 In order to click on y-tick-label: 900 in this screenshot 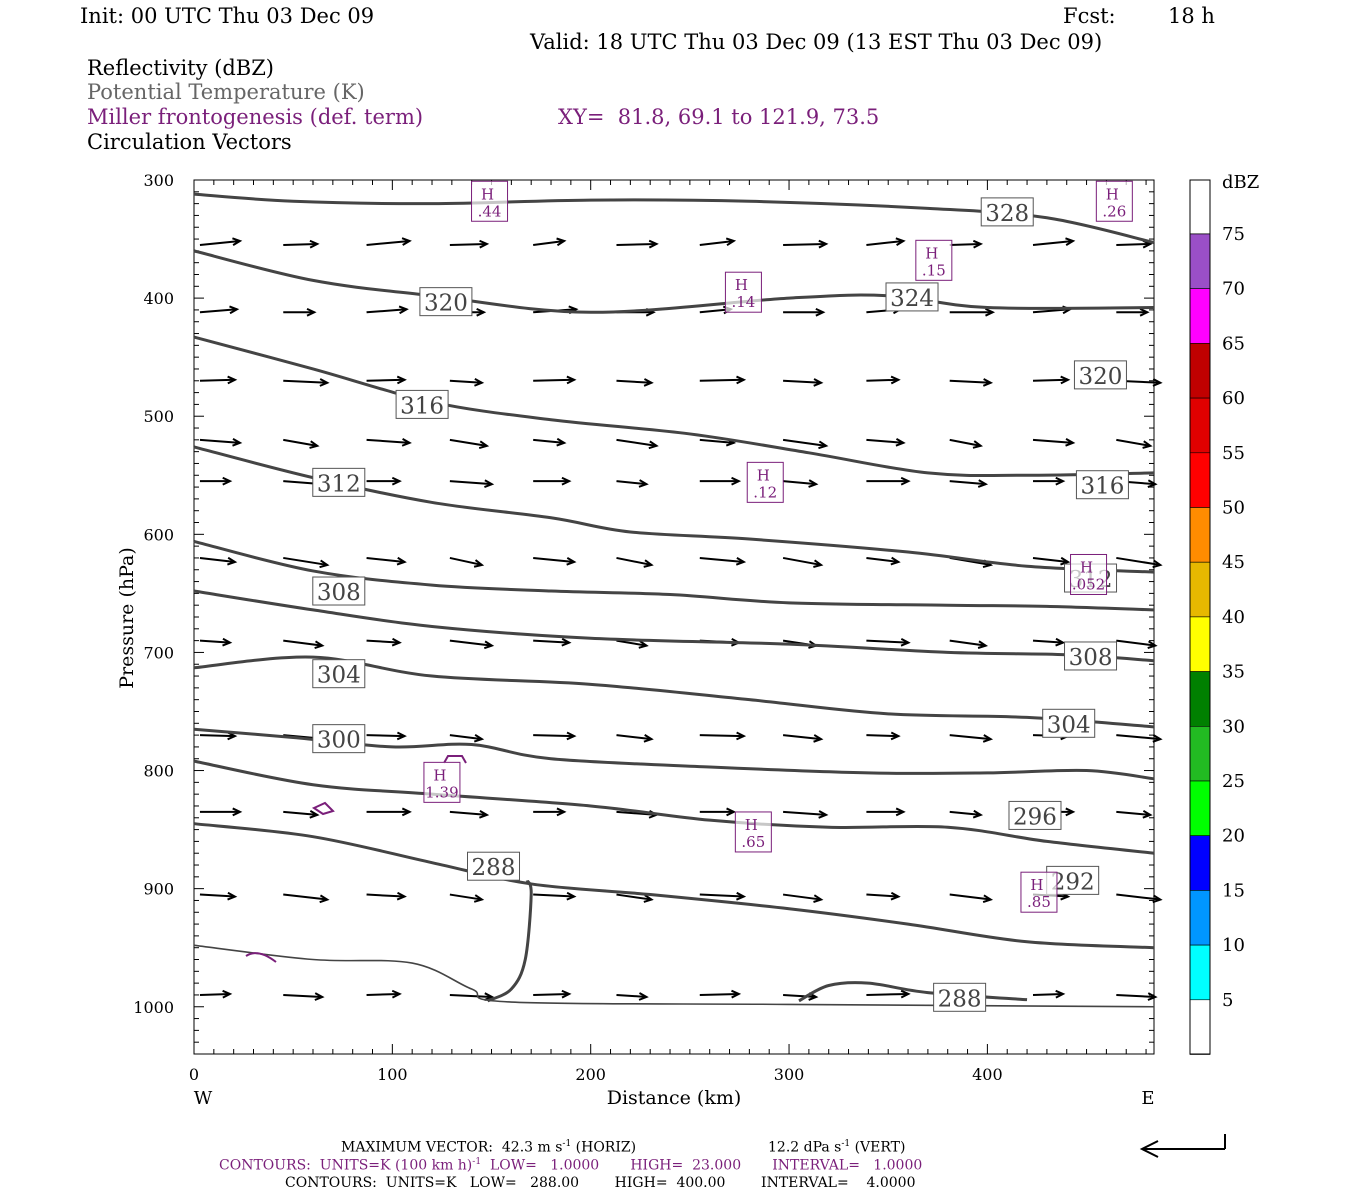, I will do `click(158, 889)`.